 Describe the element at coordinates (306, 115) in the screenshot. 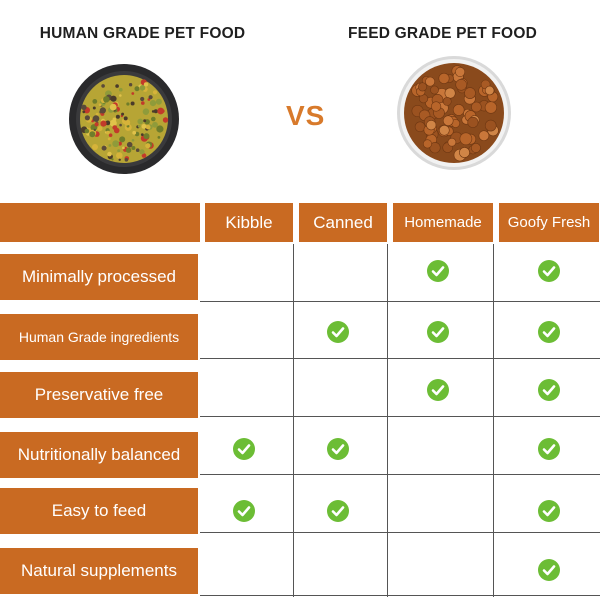

I see `vs-label: VS` at that location.